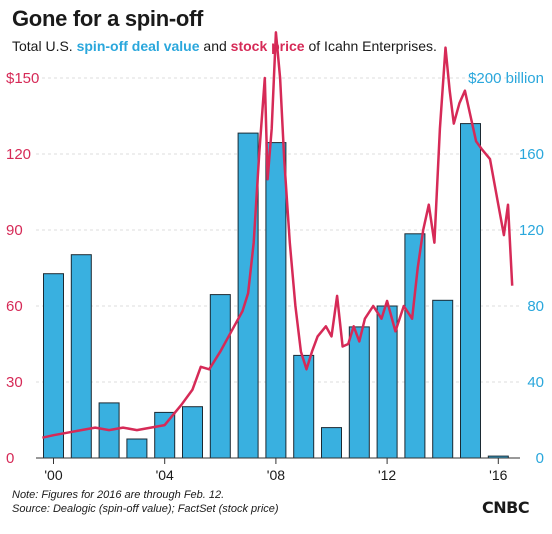  Describe the element at coordinates (387, 475) in the screenshot. I see `x-axis-tick-label: '12` at that location.